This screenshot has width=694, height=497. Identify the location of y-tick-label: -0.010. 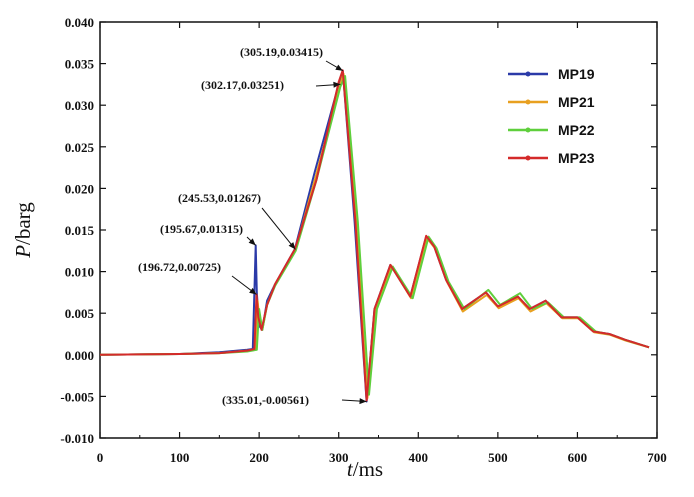
(77, 438).